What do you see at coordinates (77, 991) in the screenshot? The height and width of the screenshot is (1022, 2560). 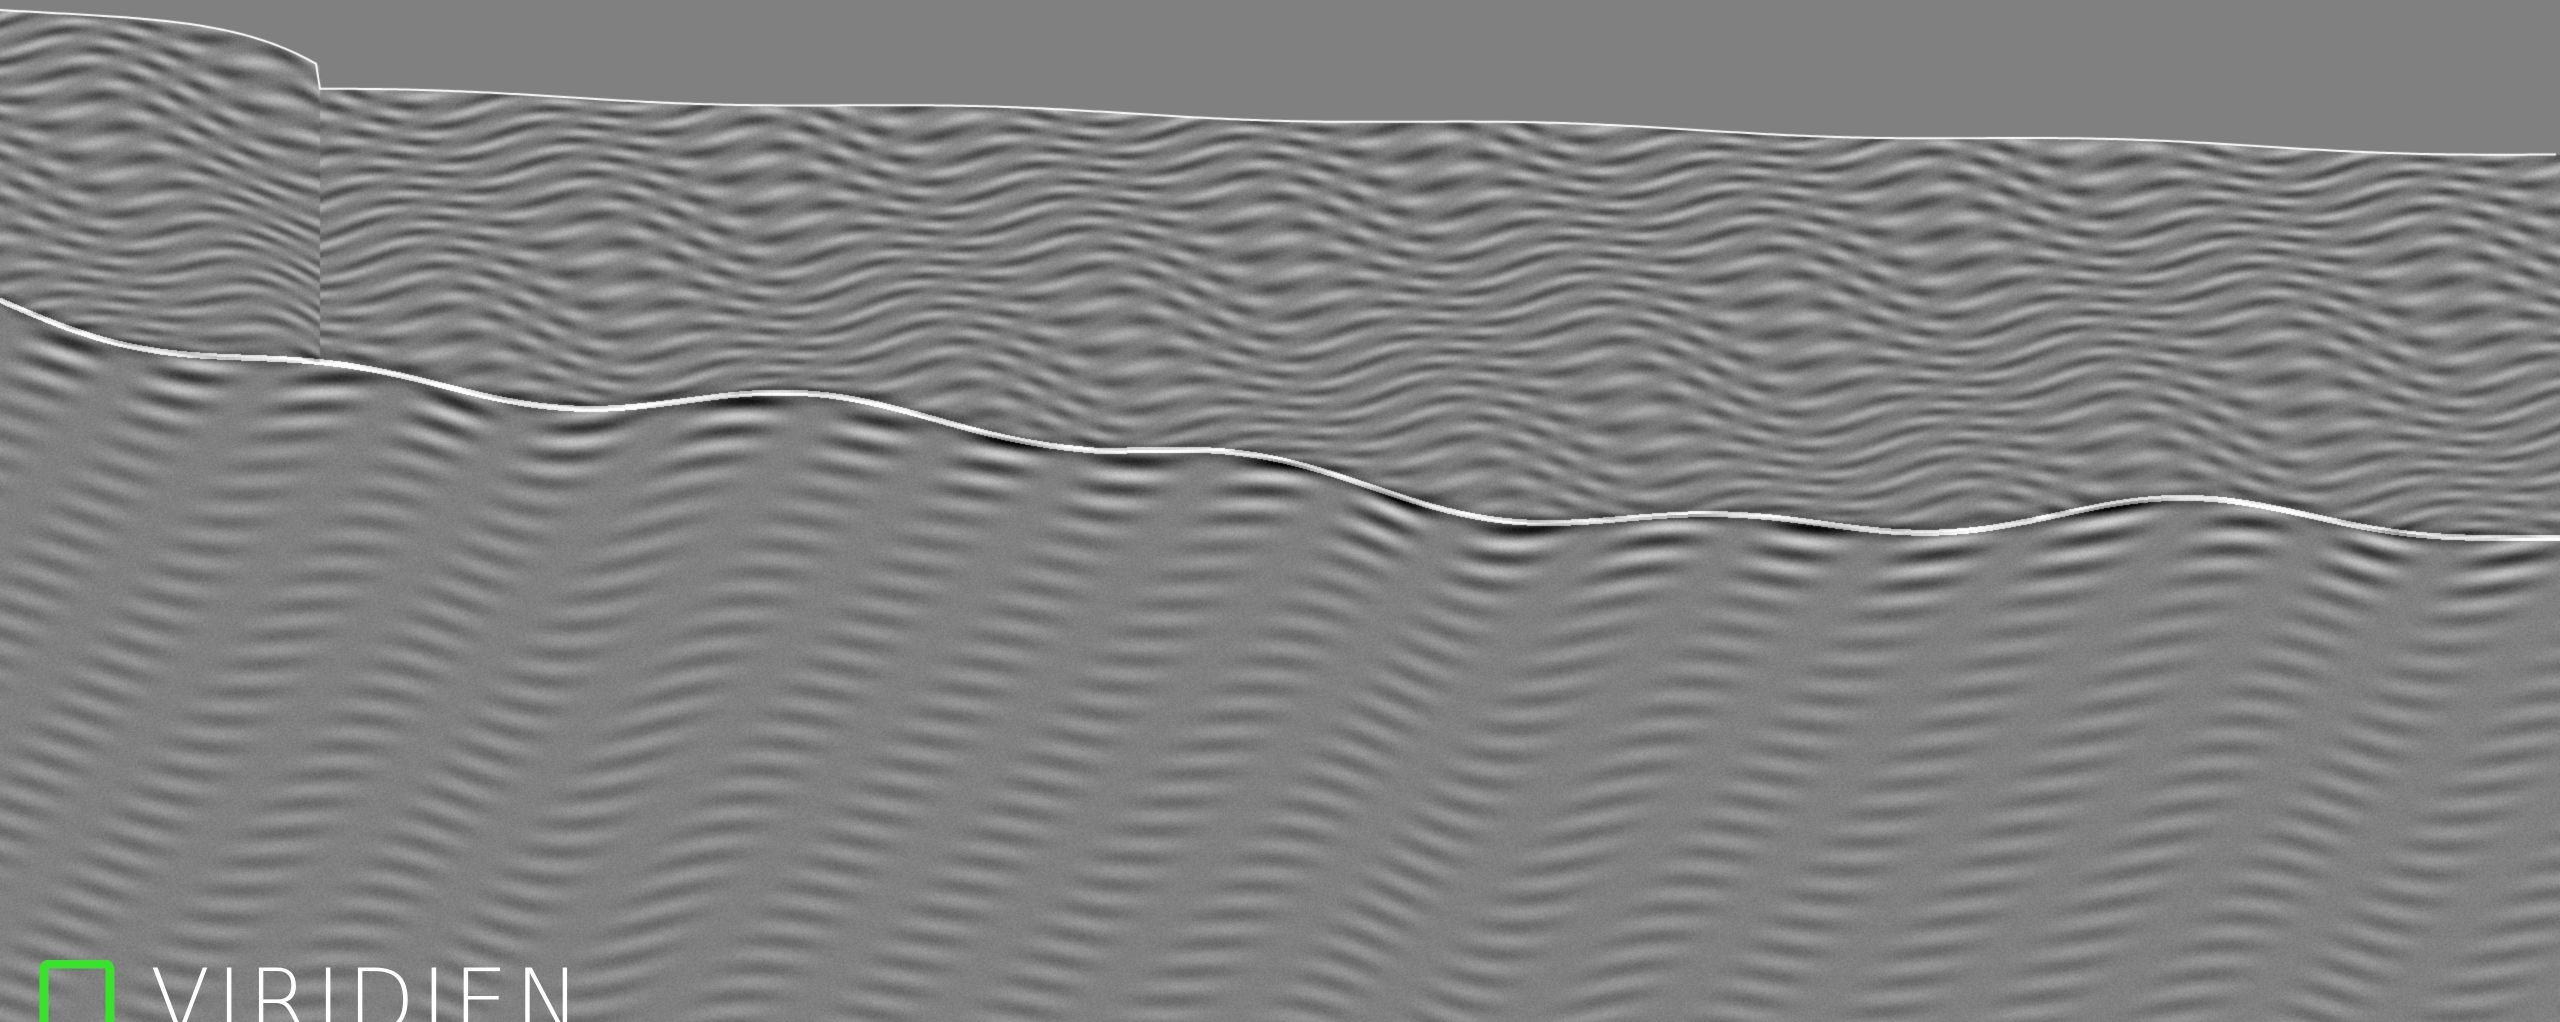 I see `viridien-mark-icon` at bounding box center [77, 991].